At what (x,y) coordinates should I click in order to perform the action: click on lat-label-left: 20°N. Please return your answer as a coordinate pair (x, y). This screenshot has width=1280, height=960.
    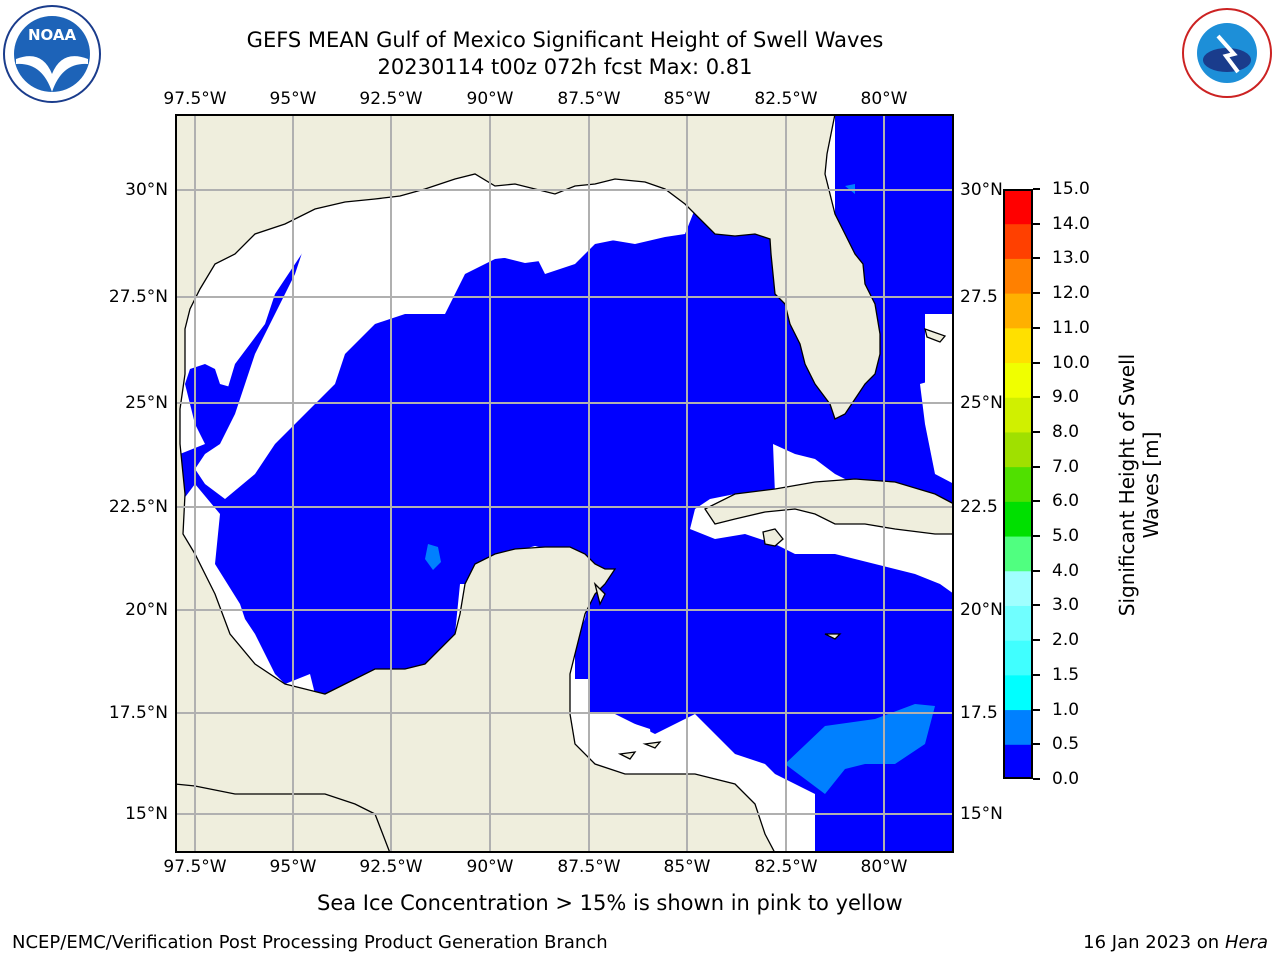
    Looking at the image, I should click on (146, 610).